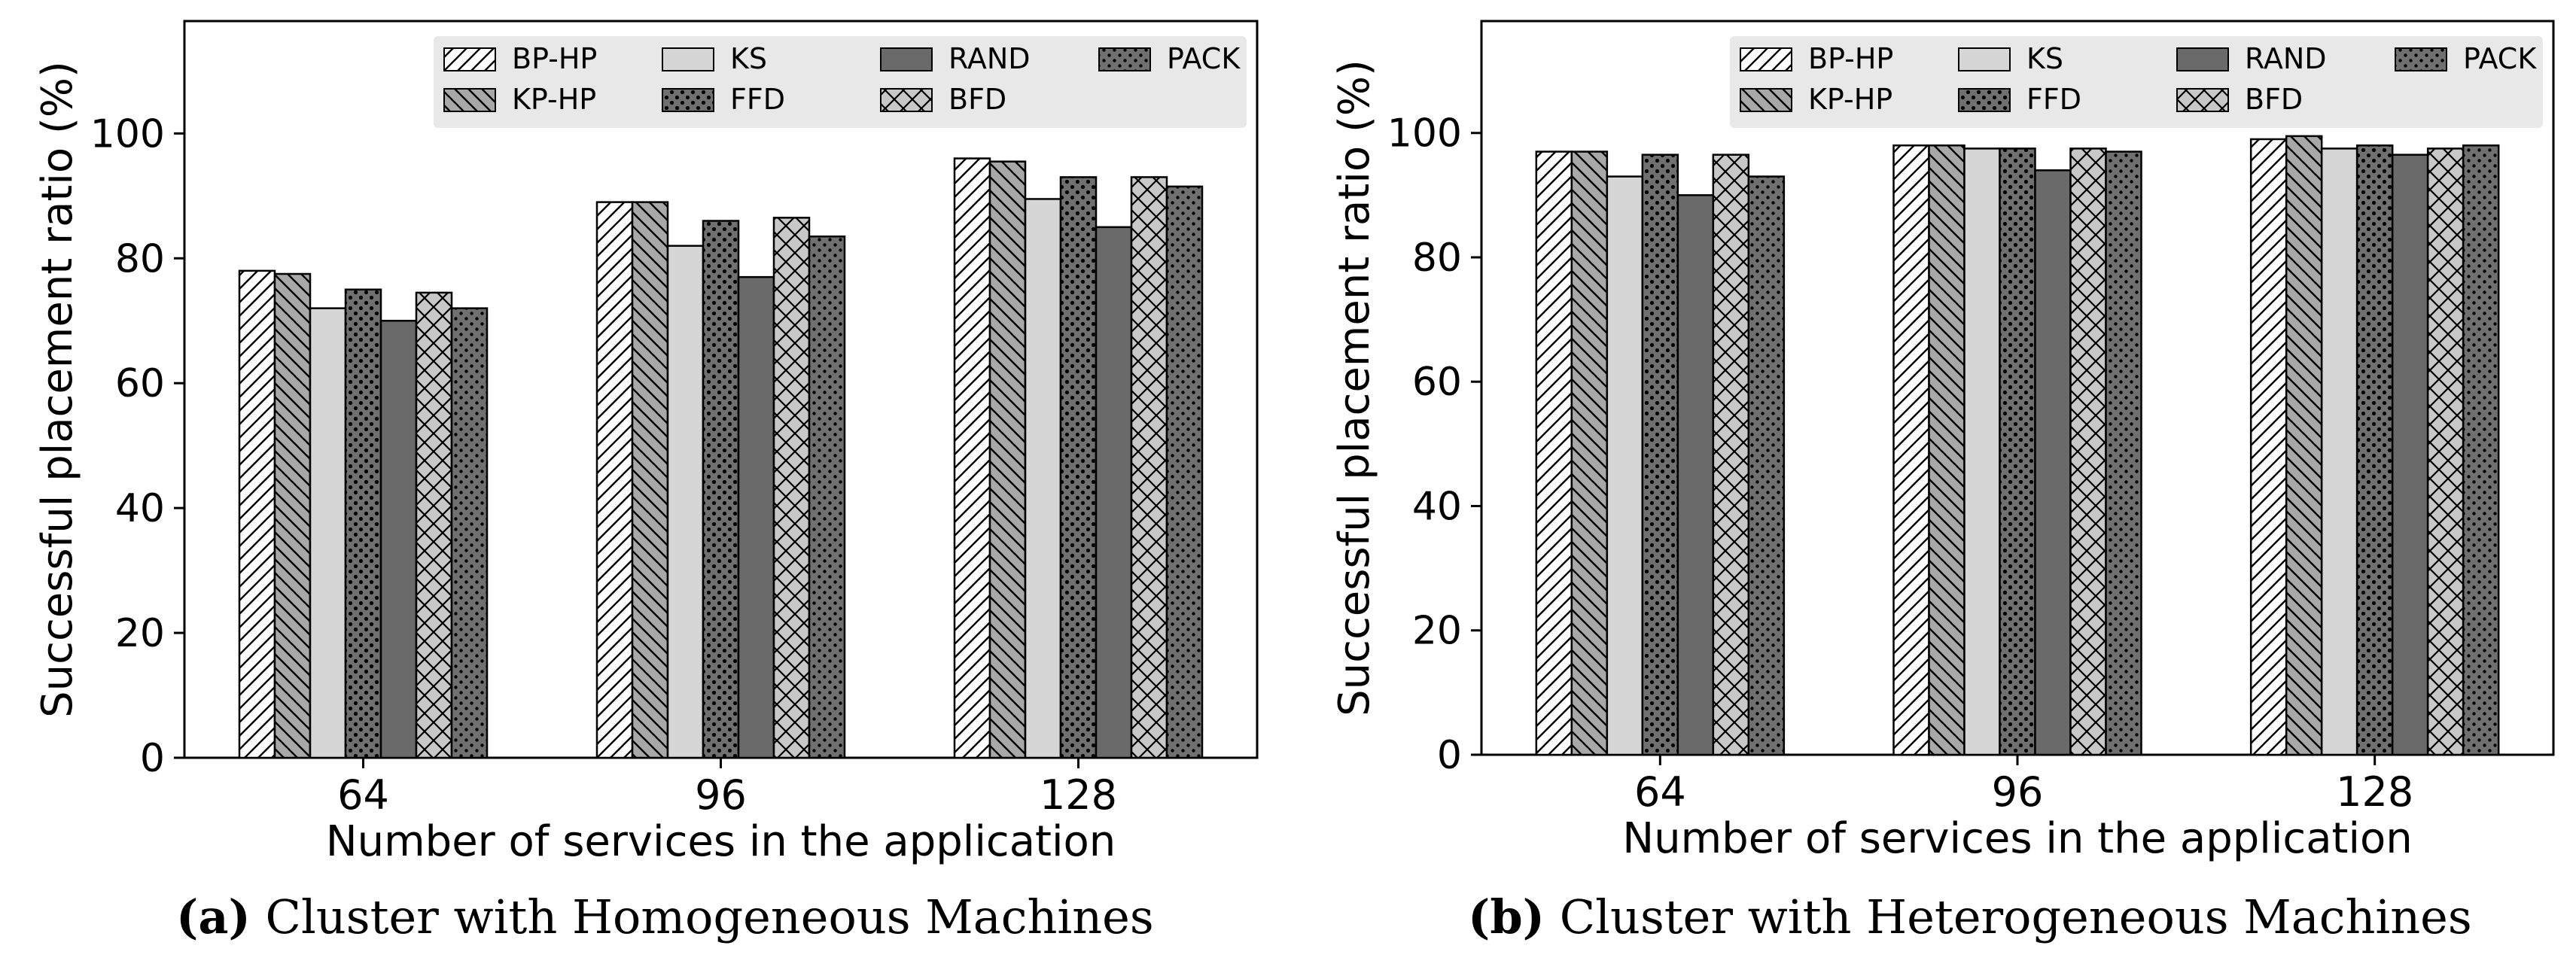 The height and width of the screenshot is (979, 2576). I want to click on y-tick-label: 80, so click(140, 258).